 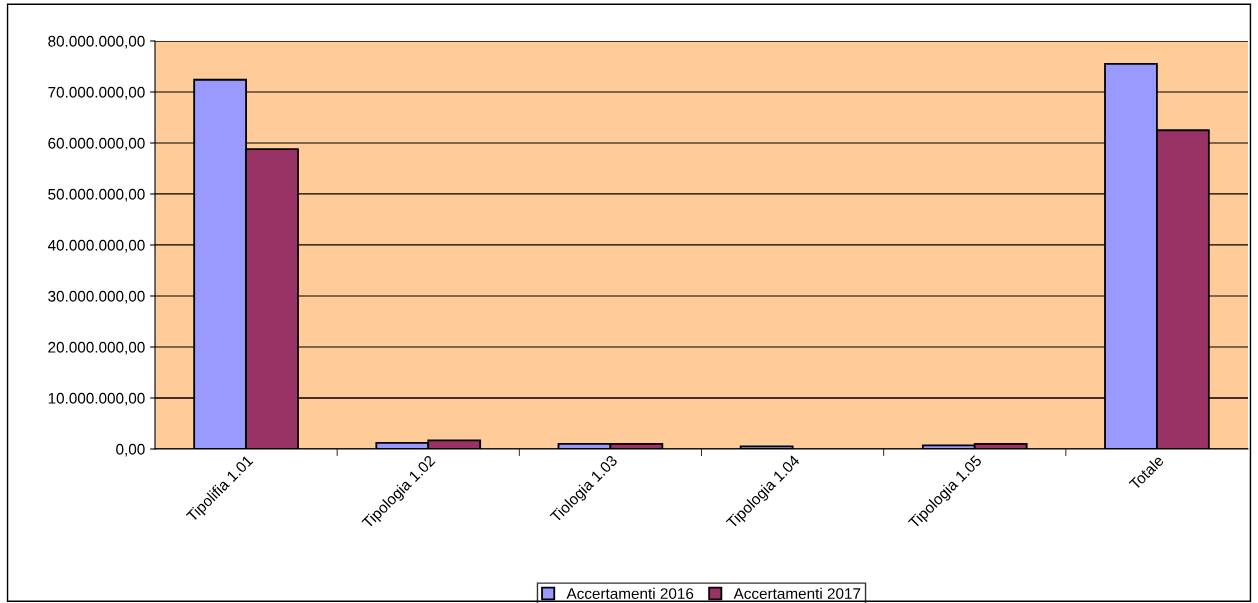 What do you see at coordinates (797, 593) in the screenshot?
I see `legend-label: Accertamenti 2017` at bounding box center [797, 593].